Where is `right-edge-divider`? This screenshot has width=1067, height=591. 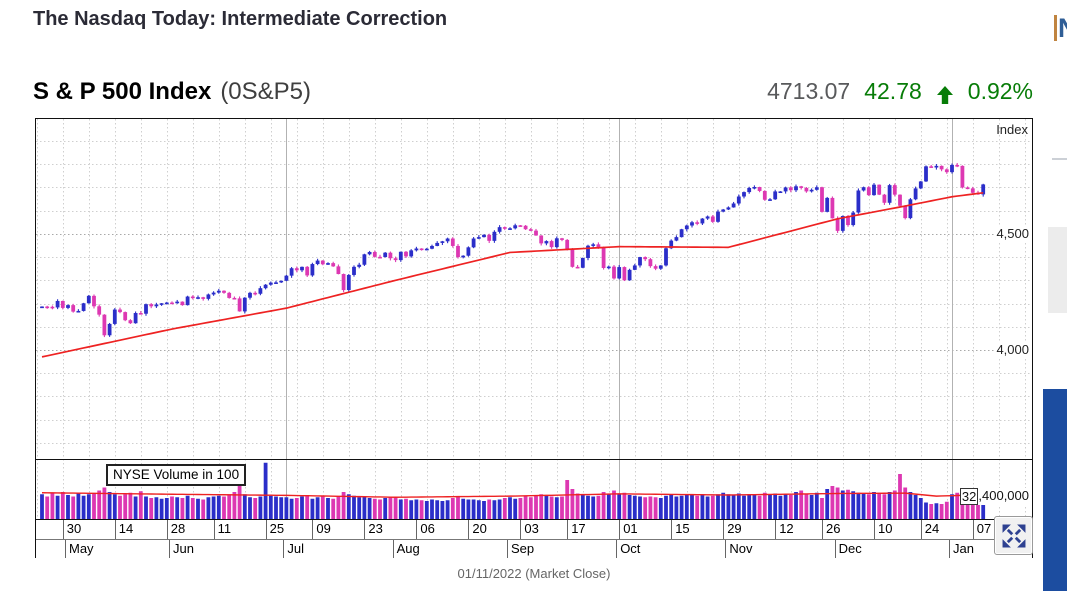
right-edge-divider is located at coordinates (1059, 159).